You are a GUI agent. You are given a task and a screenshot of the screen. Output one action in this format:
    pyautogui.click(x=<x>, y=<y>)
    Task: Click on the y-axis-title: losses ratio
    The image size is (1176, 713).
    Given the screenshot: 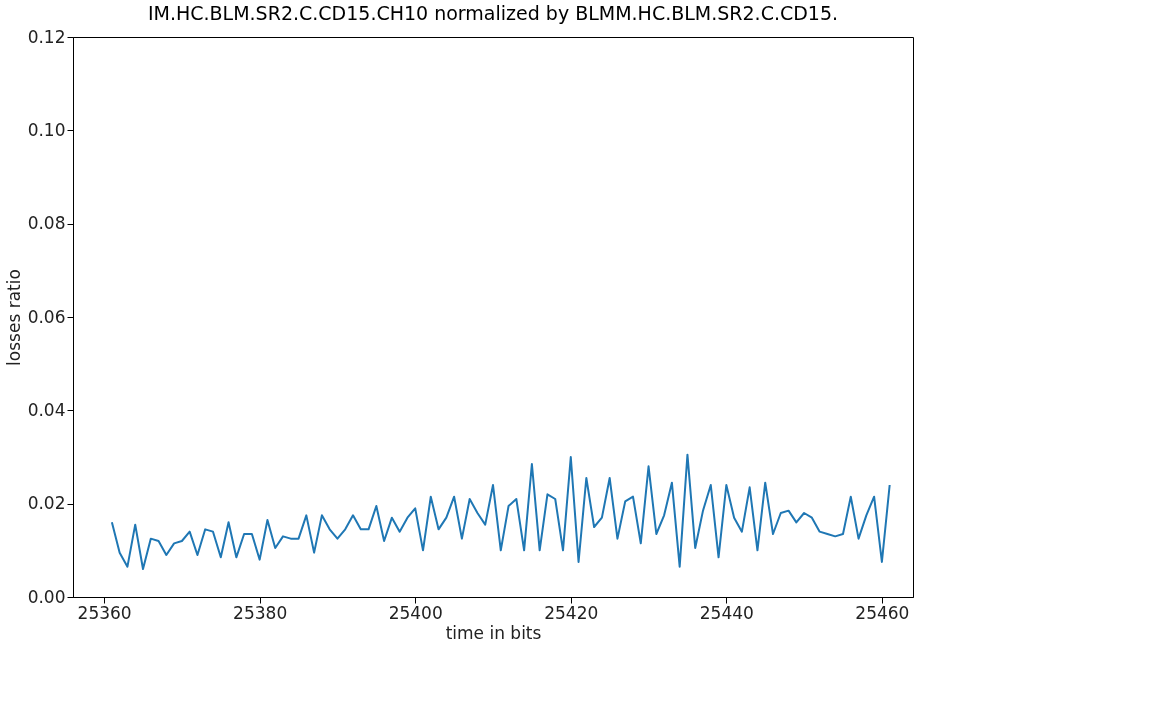 What is the action you would take?
    pyautogui.click(x=13, y=317)
    